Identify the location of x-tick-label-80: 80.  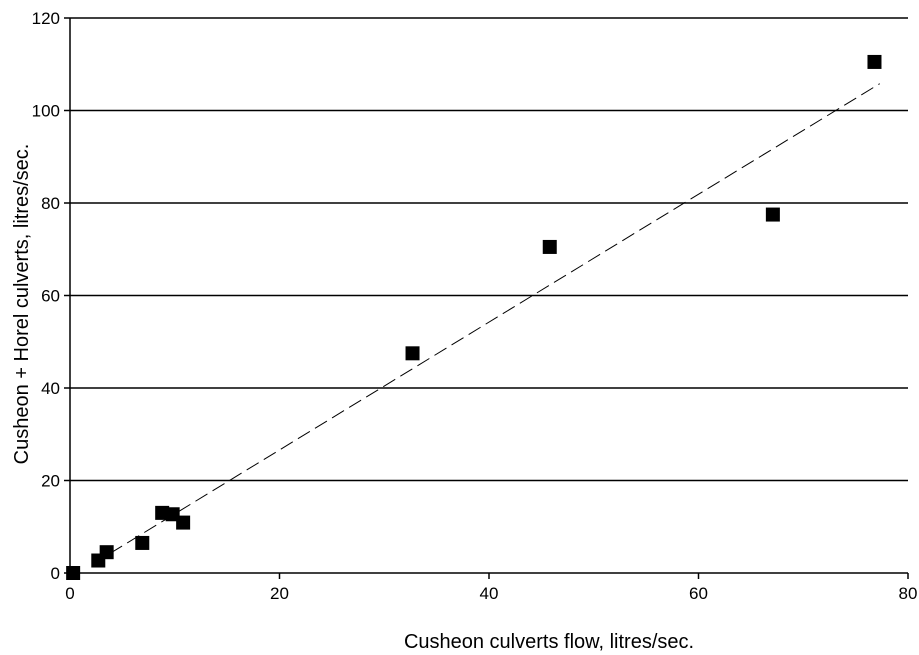
(908, 593).